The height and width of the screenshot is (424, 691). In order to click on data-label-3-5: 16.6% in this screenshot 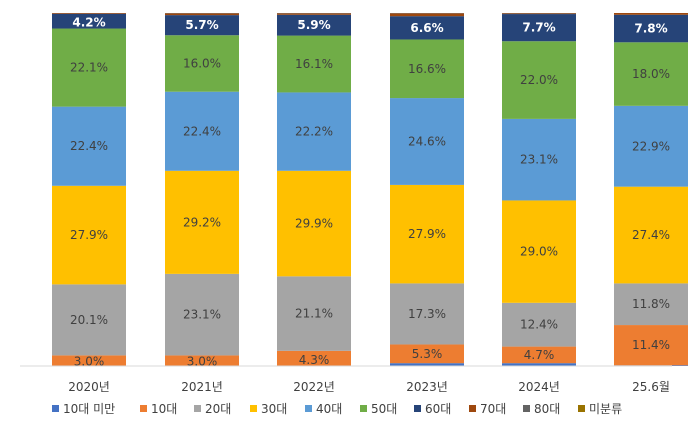, I will do `click(427, 69)`.